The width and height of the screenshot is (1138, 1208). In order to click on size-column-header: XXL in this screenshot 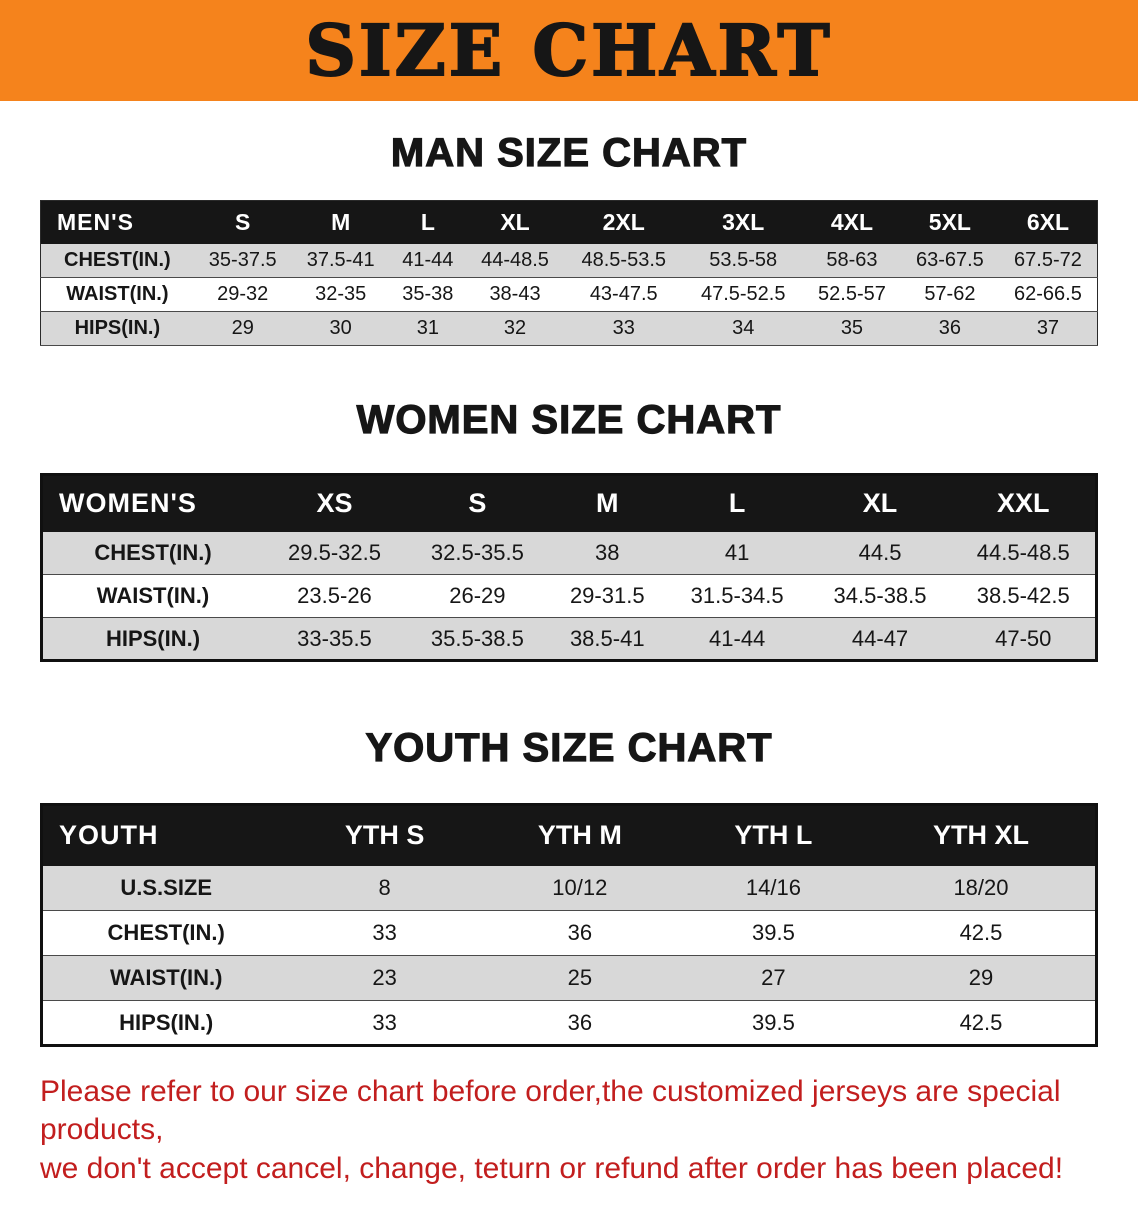, I will do `click(1024, 503)`.